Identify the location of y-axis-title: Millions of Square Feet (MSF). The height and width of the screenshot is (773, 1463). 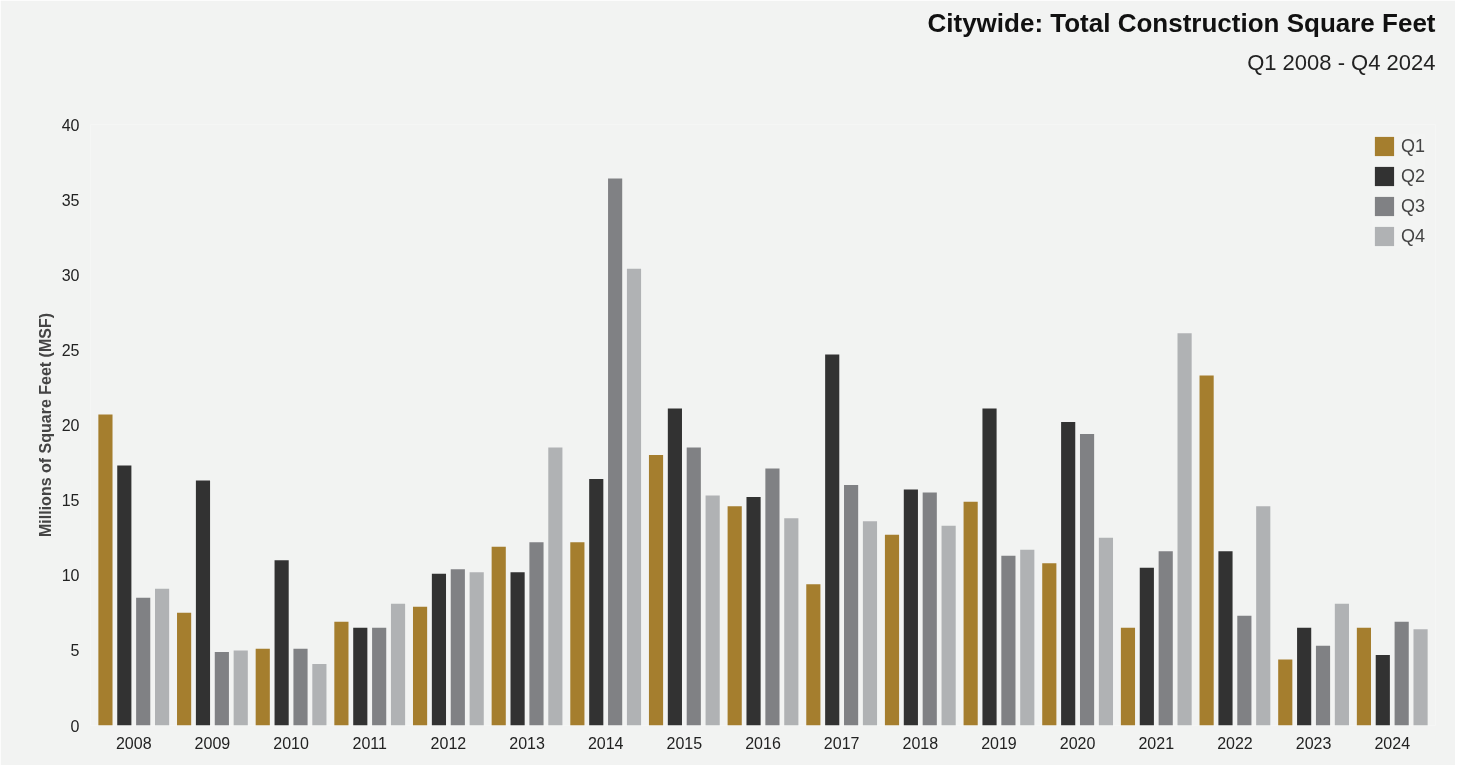
(45, 424).